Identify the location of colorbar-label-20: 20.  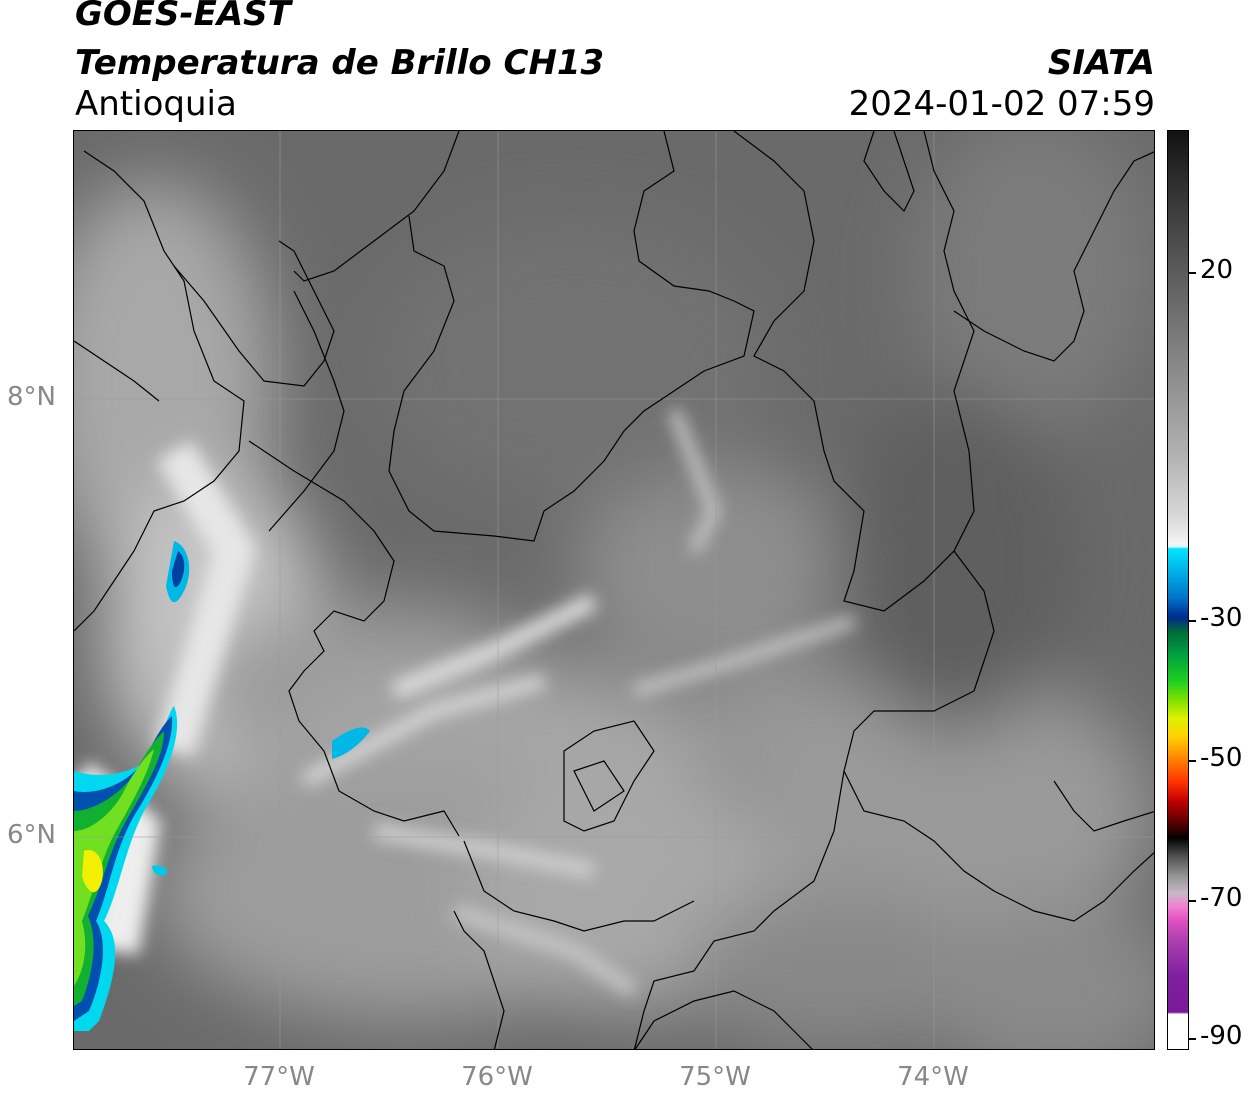
(1217, 270).